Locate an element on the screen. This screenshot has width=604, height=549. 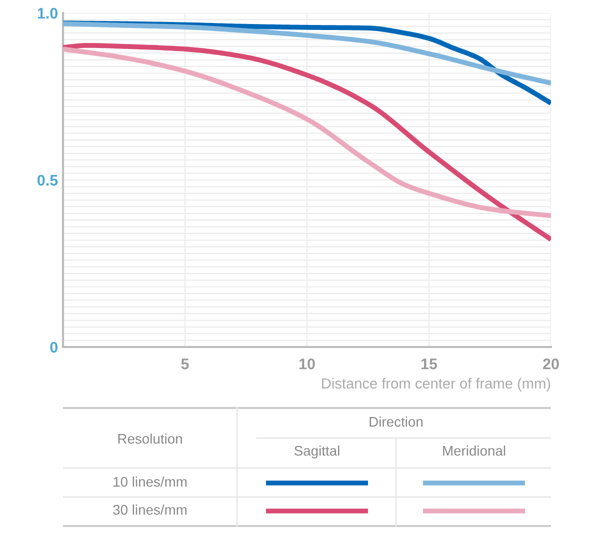
x-tick-label: 5 is located at coordinates (185, 364).